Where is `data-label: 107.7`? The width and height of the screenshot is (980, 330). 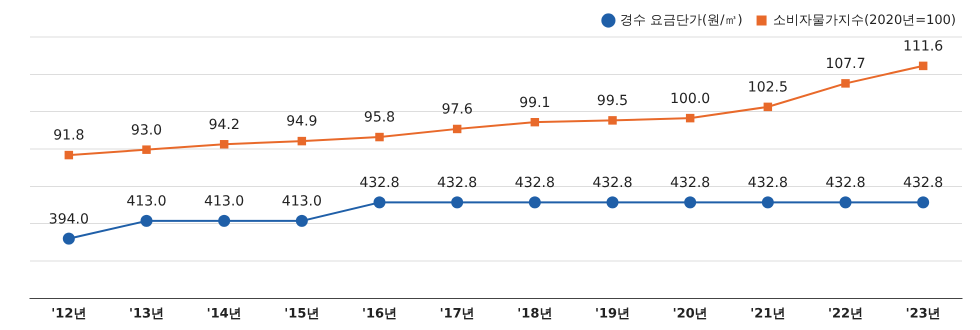
data-label: 107.7 is located at coordinates (845, 64).